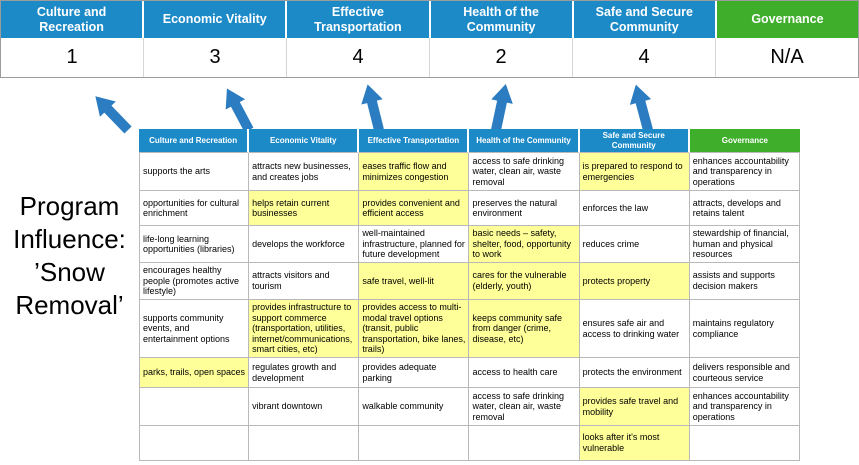  I want to click on matrix-header-cell: Governance, so click(744, 141).